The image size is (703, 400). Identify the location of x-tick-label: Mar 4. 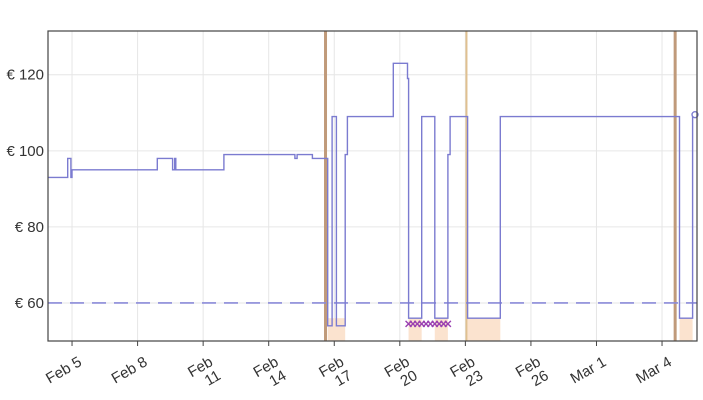
(654, 370).